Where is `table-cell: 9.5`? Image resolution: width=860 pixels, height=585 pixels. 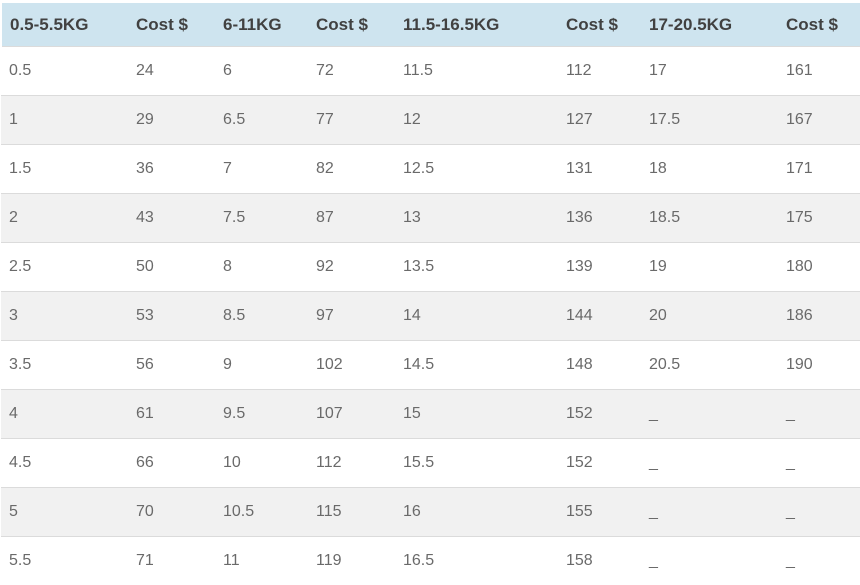 table-cell: 9.5 is located at coordinates (261, 414).